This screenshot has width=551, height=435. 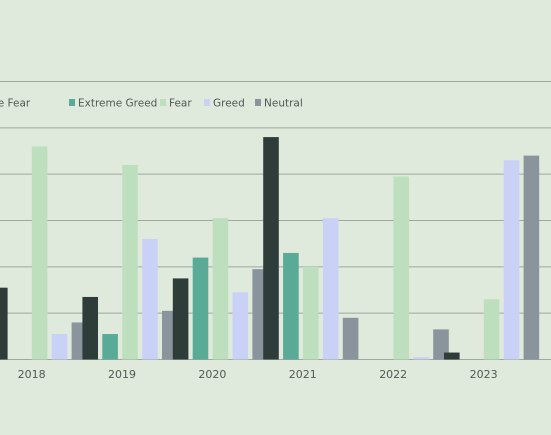 I want to click on bar-extreme-fear-2023, so click(x=452, y=356).